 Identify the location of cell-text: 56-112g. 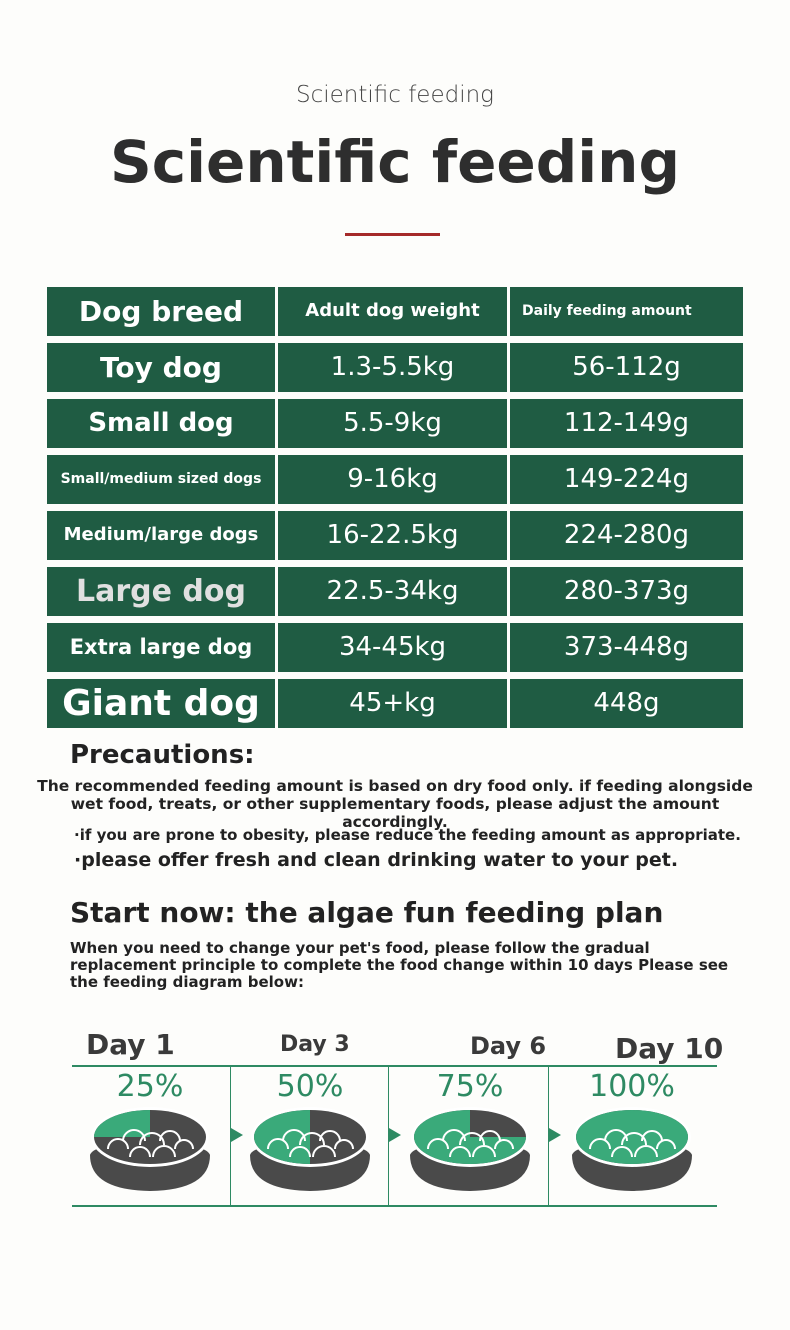
(626, 366).